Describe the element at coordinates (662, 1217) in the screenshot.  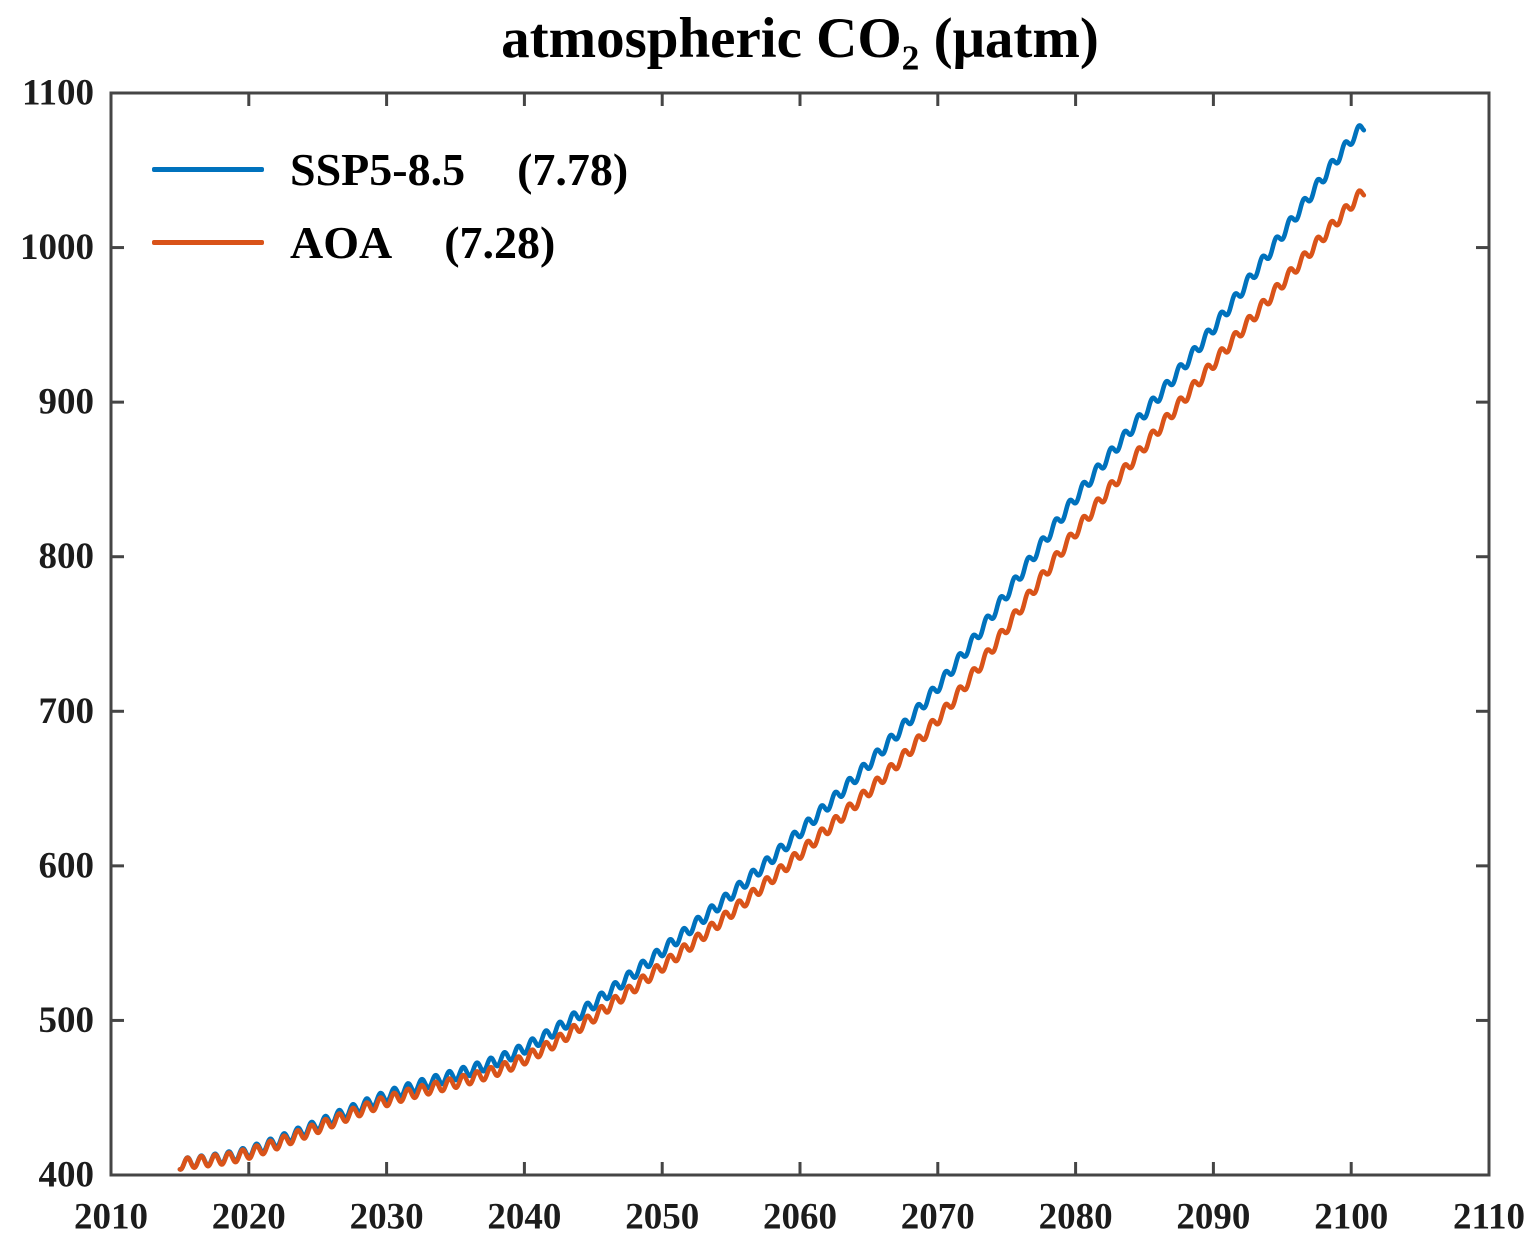
I see `x-tick-label: 2050` at that location.